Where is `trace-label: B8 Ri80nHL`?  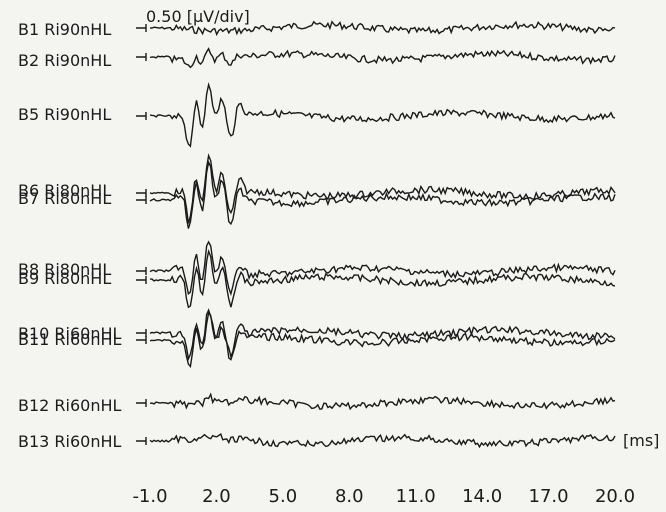 trace-label: B8 Ri80nHL is located at coordinates (64, 269).